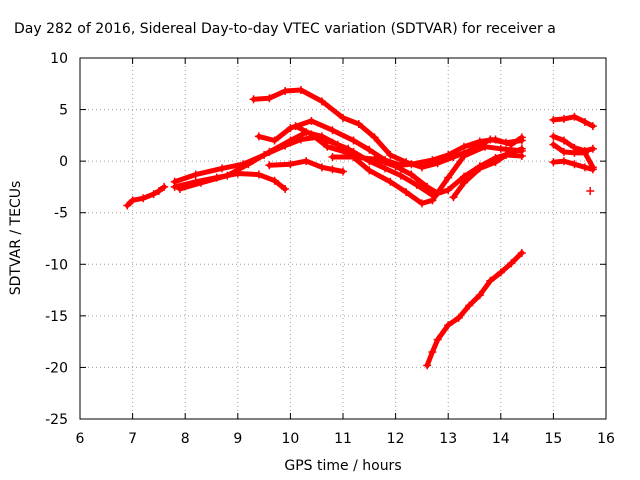 The height and width of the screenshot is (480, 640). Describe the element at coordinates (501, 439) in the screenshot. I see `x-tick-label: 14` at that location.